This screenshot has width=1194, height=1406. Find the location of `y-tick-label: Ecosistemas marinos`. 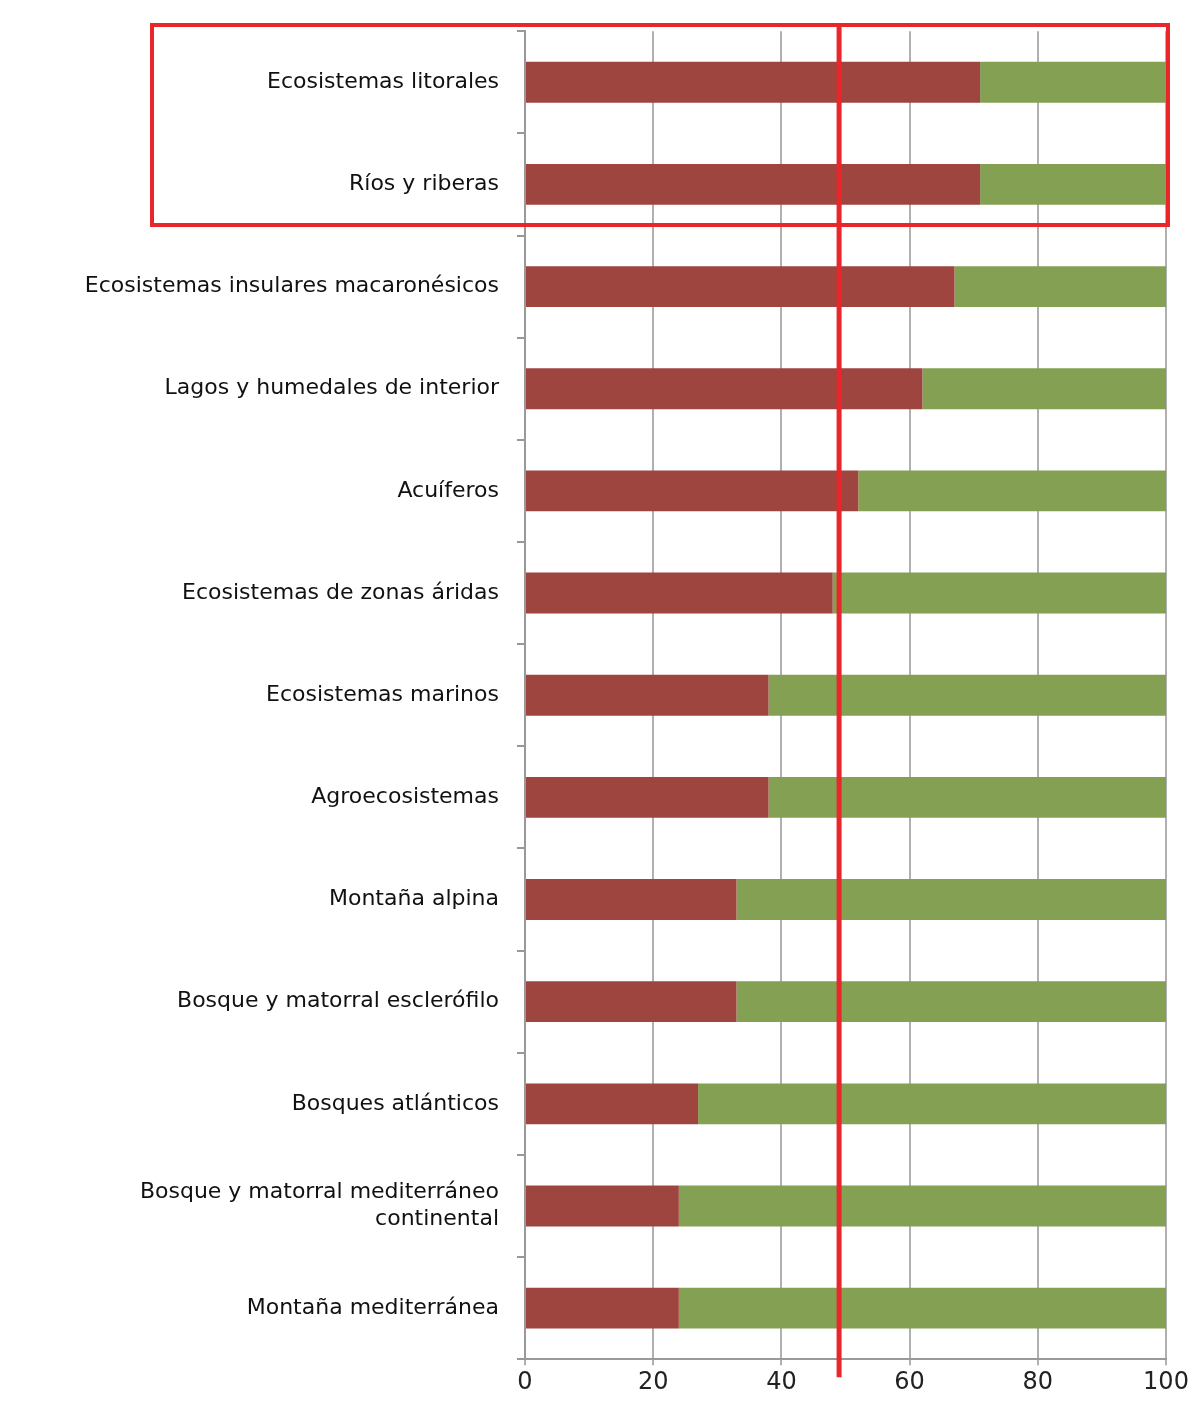

y-tick-label: Ecosistemas marinos is located at coordinates (382, 693).